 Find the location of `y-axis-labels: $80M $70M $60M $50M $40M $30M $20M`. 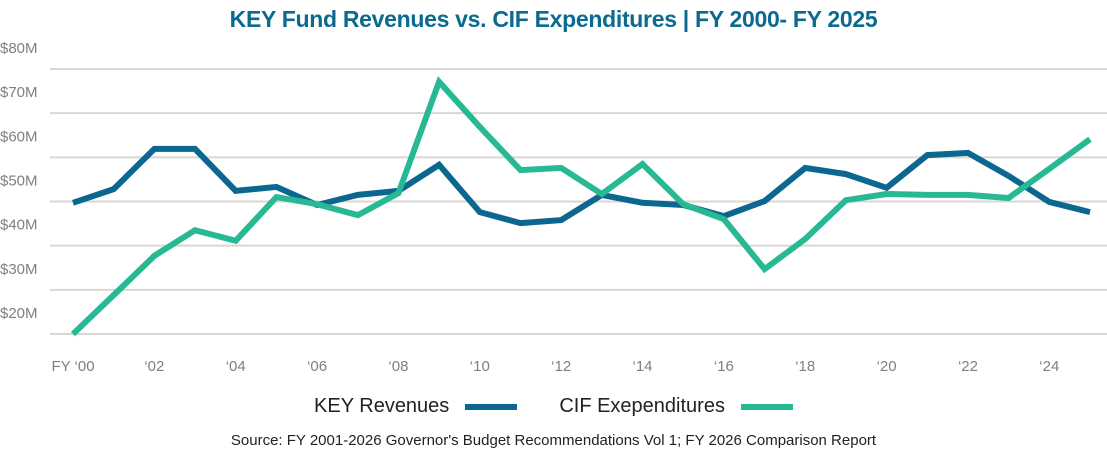

y-axis-labels: $80M $70M $60M $50M $40M $30M $20M is located at coordinates (19, 181).